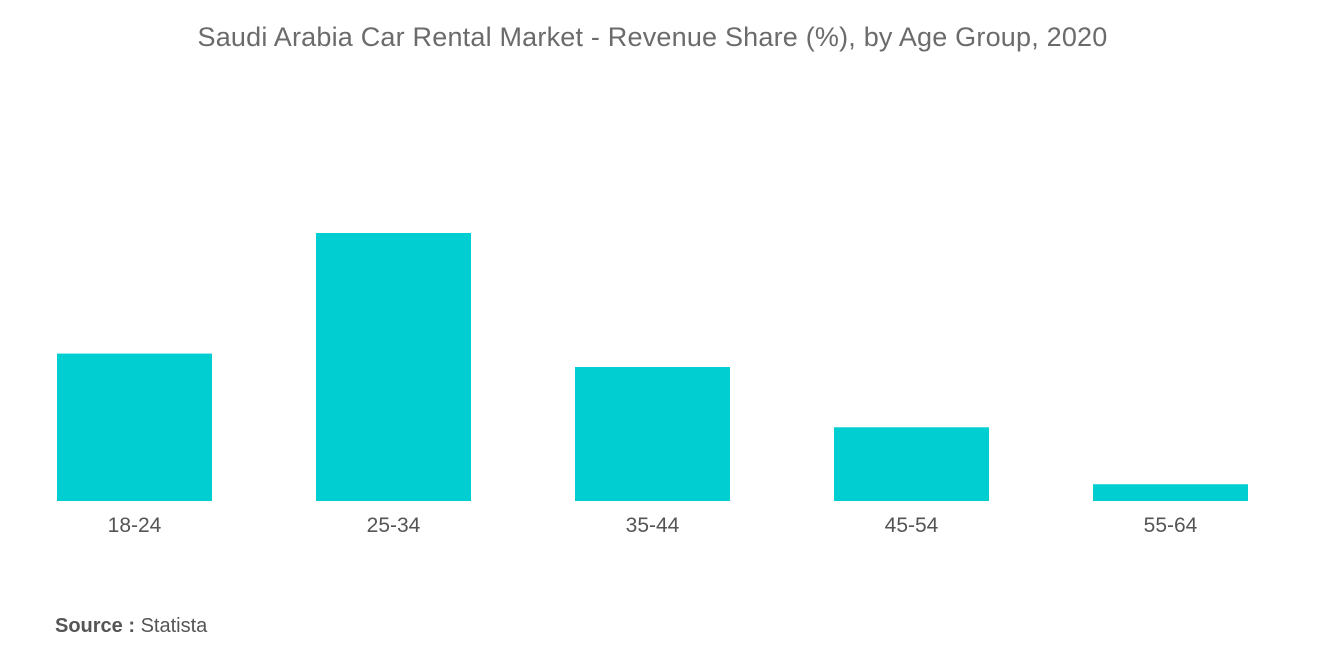 The width and height of the screenshot is (1320, 665). Describe the element at coordinates (394, 525) in the screenshot. I see `x-tick-label: 25-34` at that location.